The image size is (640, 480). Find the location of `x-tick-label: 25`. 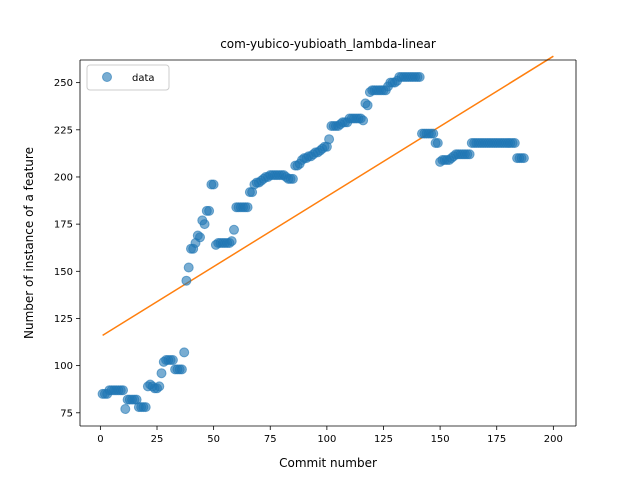

x-tick-label: 25 is located at coordinates (157, 439).